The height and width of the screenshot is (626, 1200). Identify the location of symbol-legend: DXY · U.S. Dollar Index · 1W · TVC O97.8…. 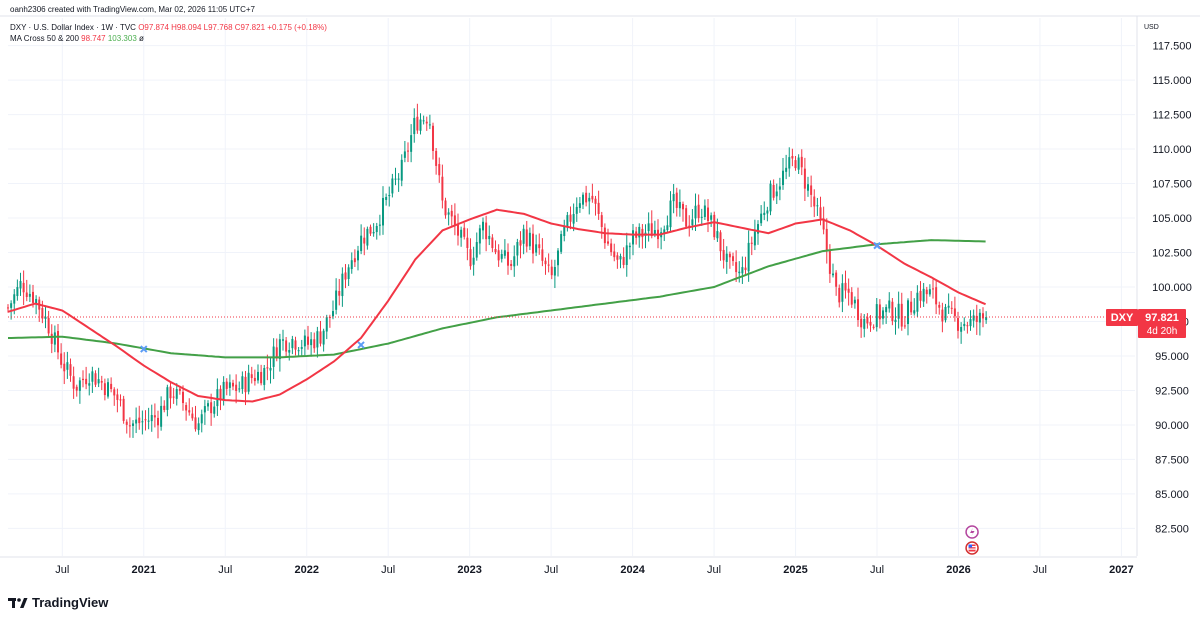
(168, 28).